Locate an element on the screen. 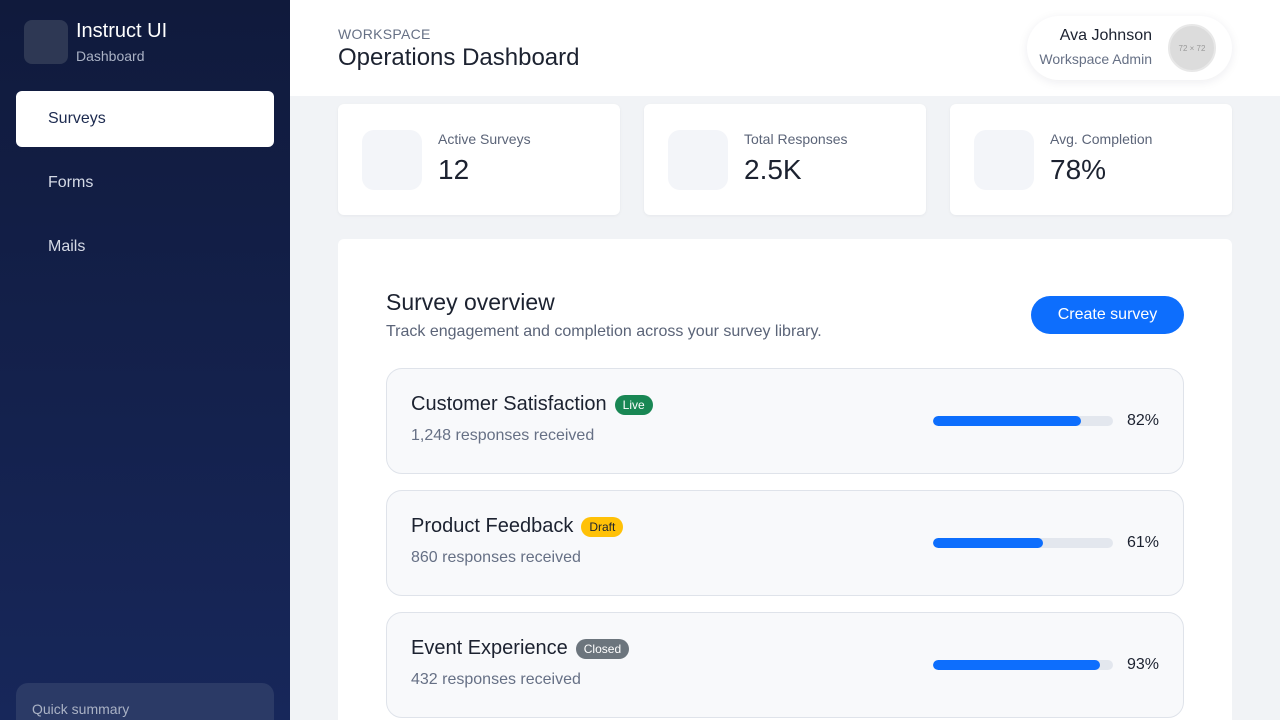 Image resolution: width=1280 pixels, height=720 pixels. stat-label: Avg. Completion is located at coordinates (1101, 139).